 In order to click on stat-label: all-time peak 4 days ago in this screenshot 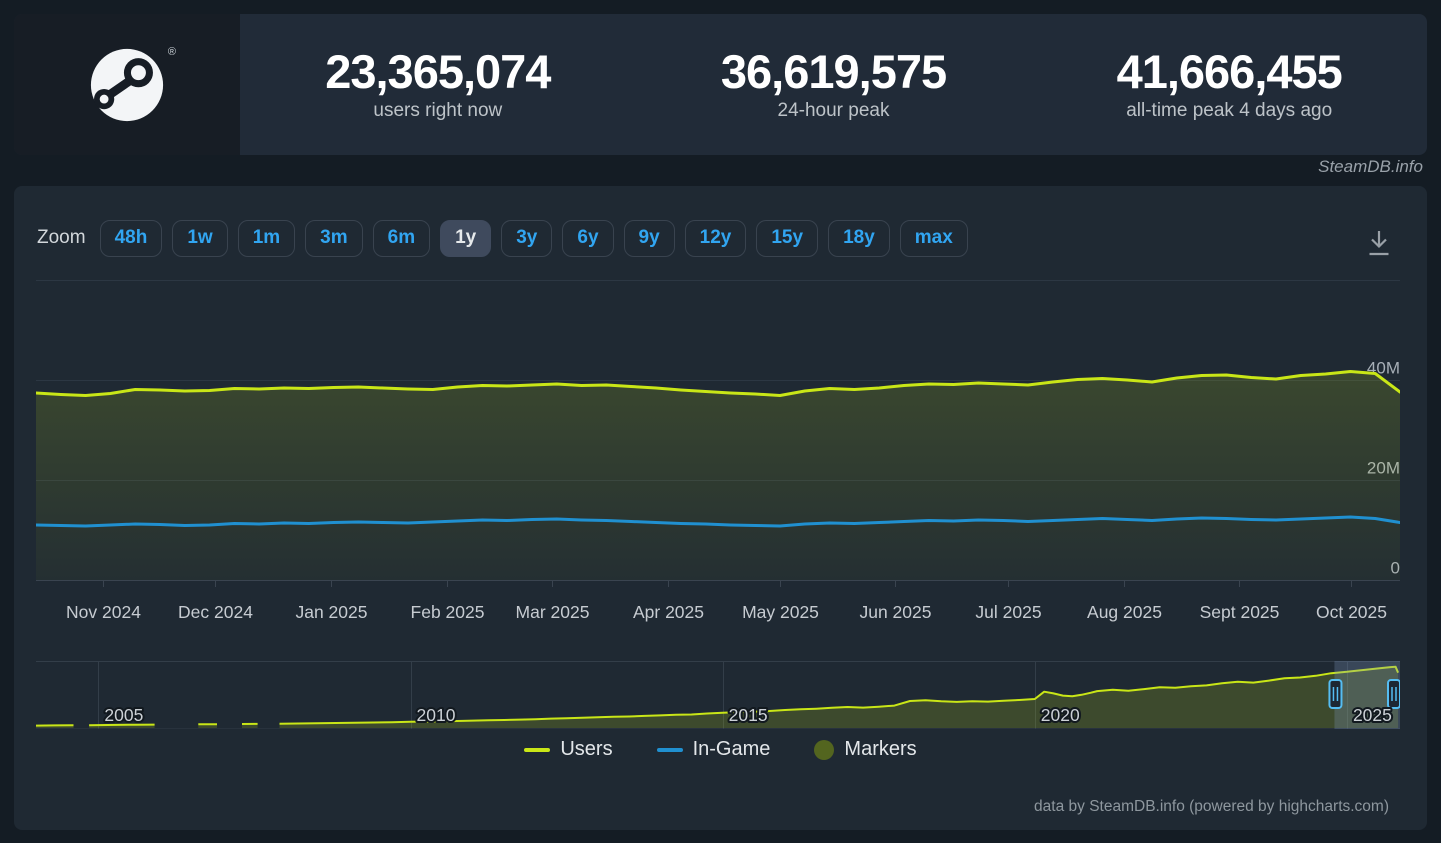, I will do `click(1229, 110)`.